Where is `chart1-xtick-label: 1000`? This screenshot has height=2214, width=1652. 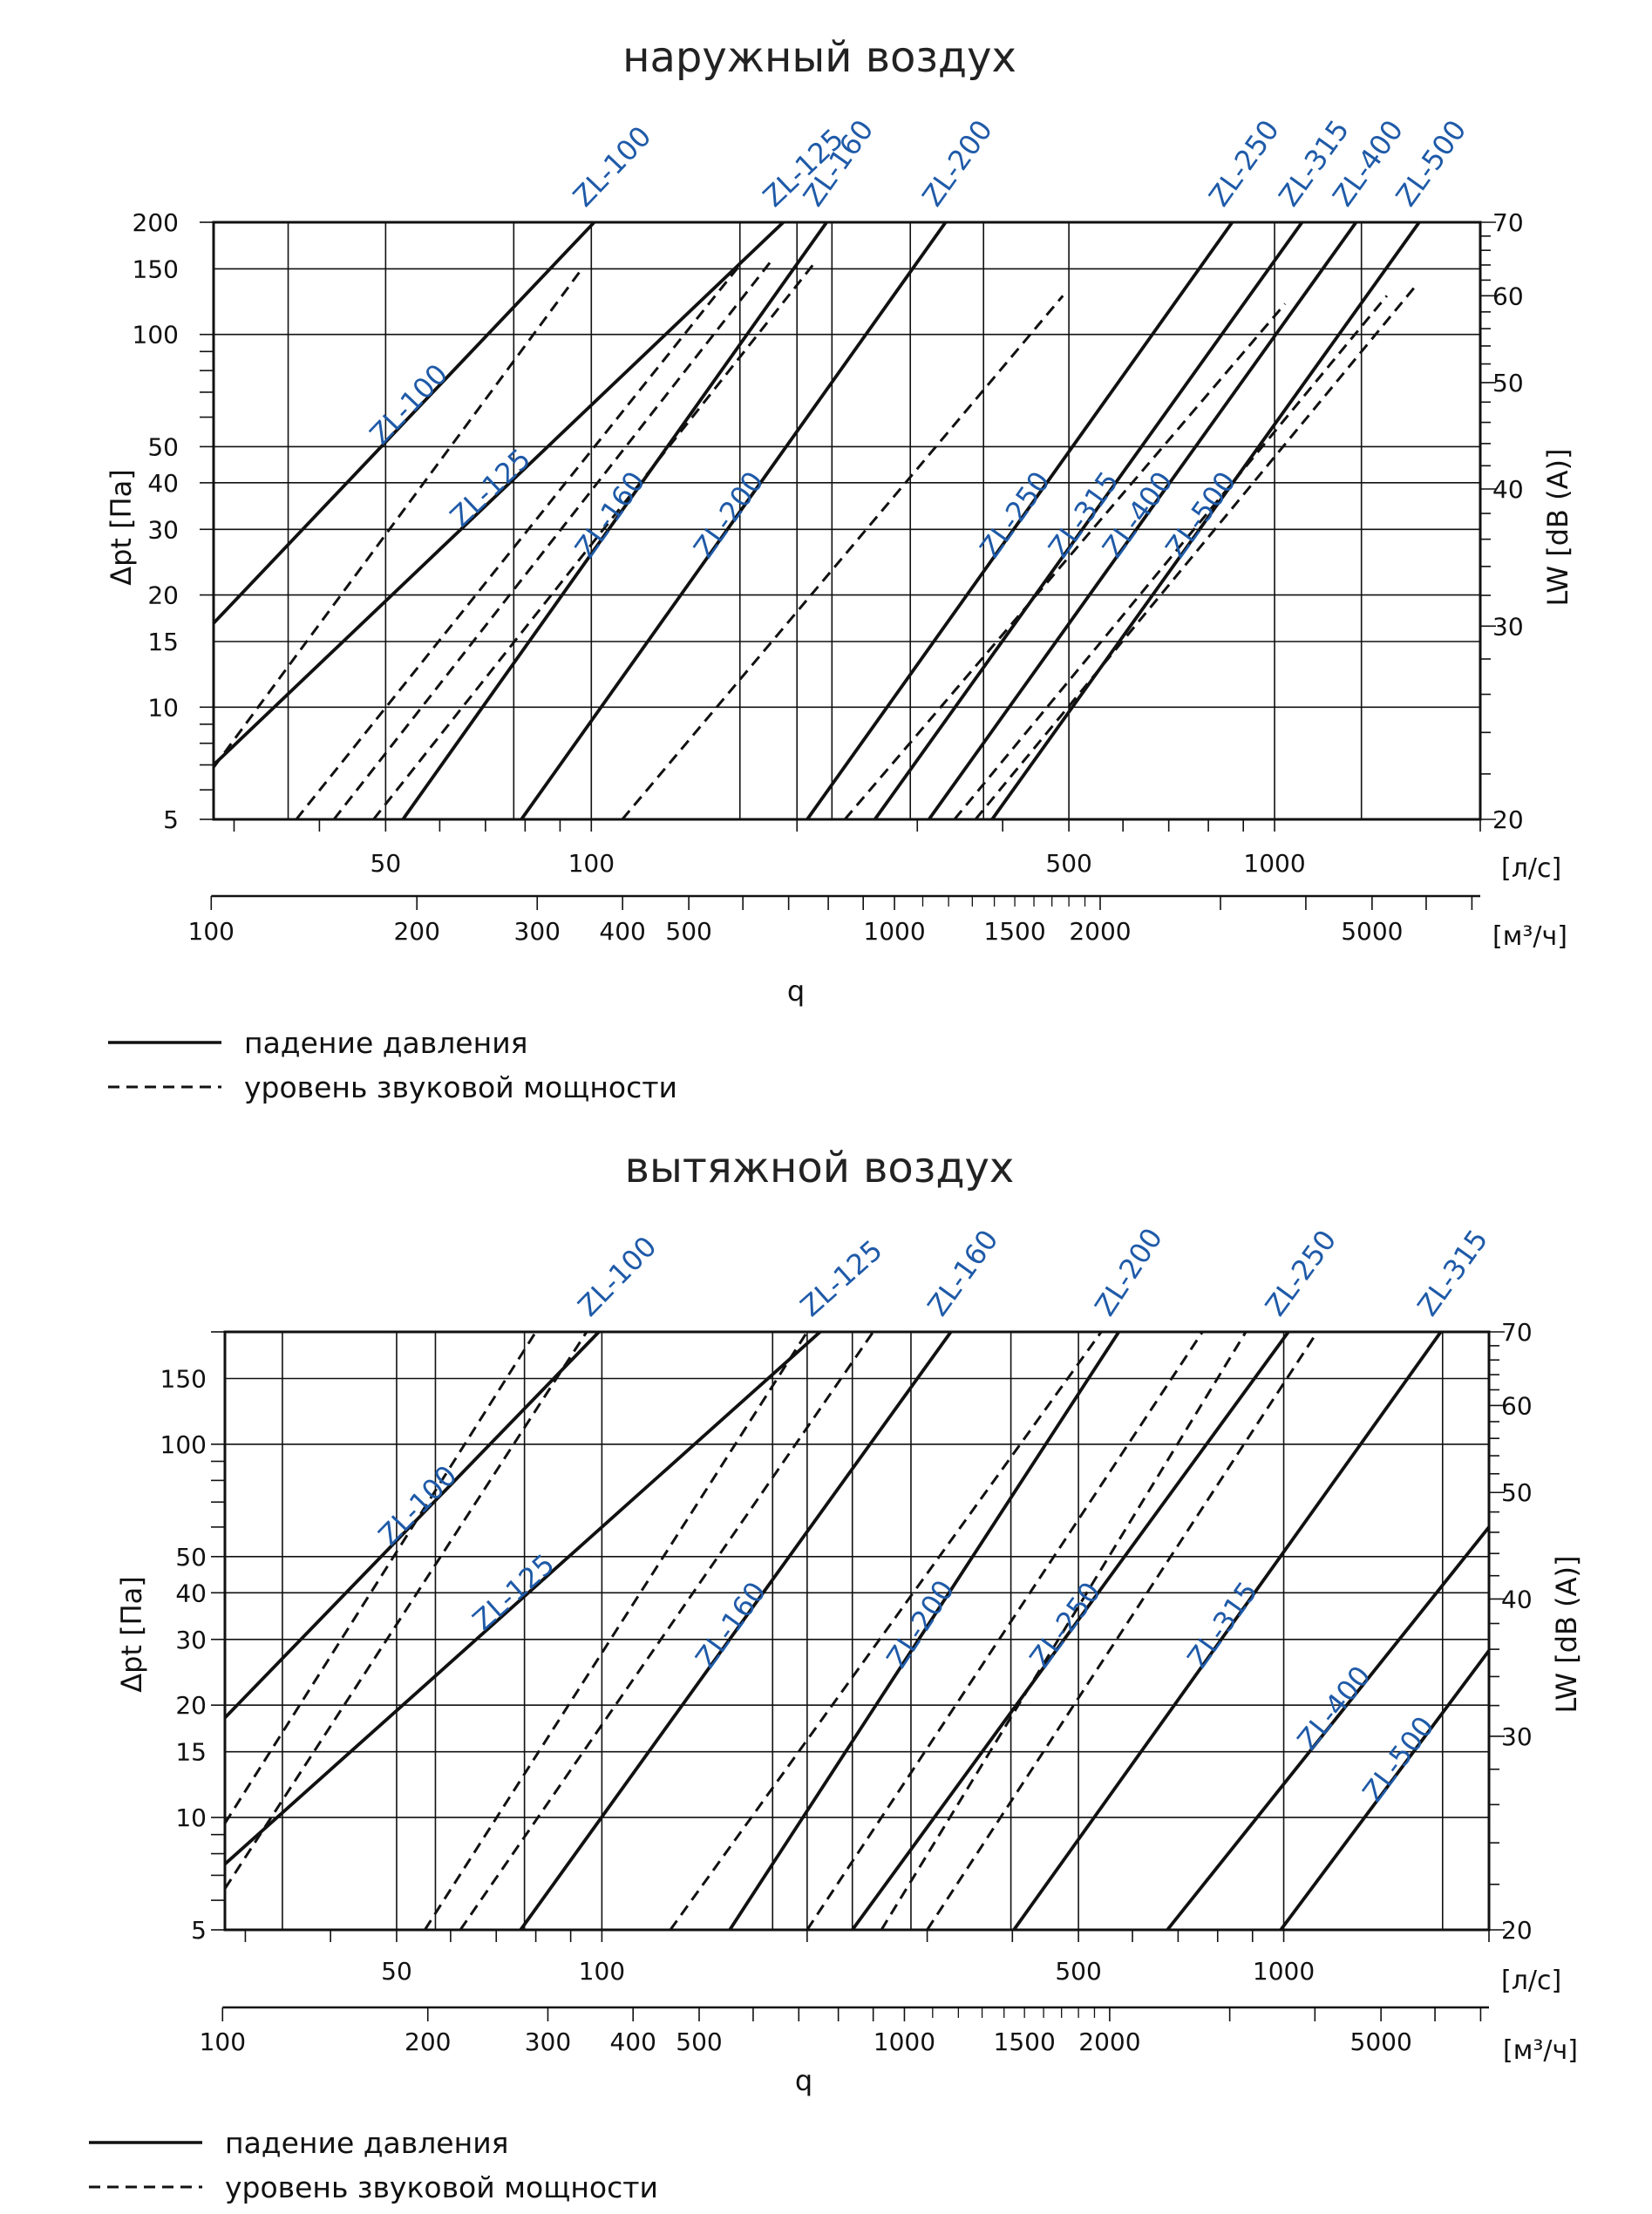
chart1-xtick-label: 1000 is located at coordinates (1274, 863).